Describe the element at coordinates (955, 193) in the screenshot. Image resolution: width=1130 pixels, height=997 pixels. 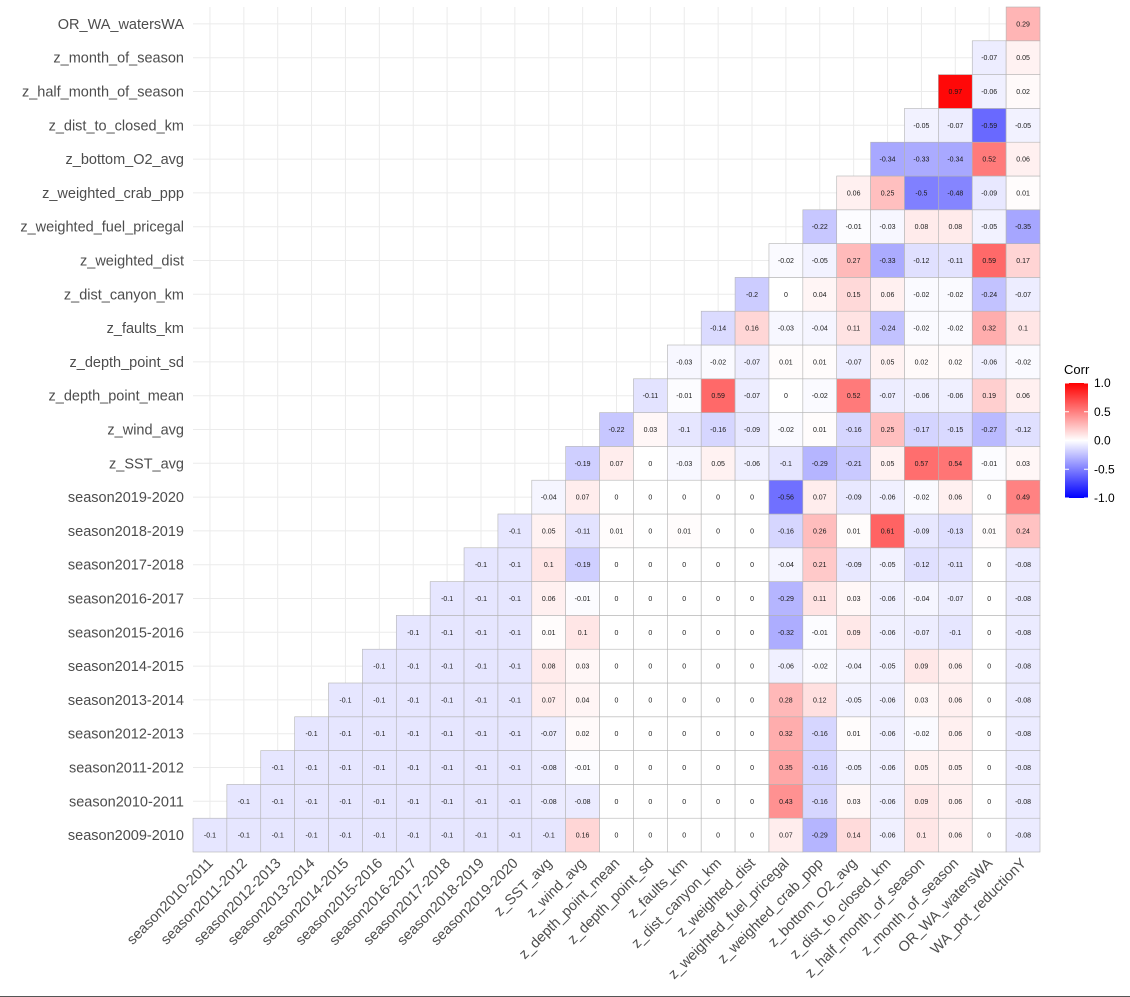
I see `cell-value-label: -0.48` at that location.